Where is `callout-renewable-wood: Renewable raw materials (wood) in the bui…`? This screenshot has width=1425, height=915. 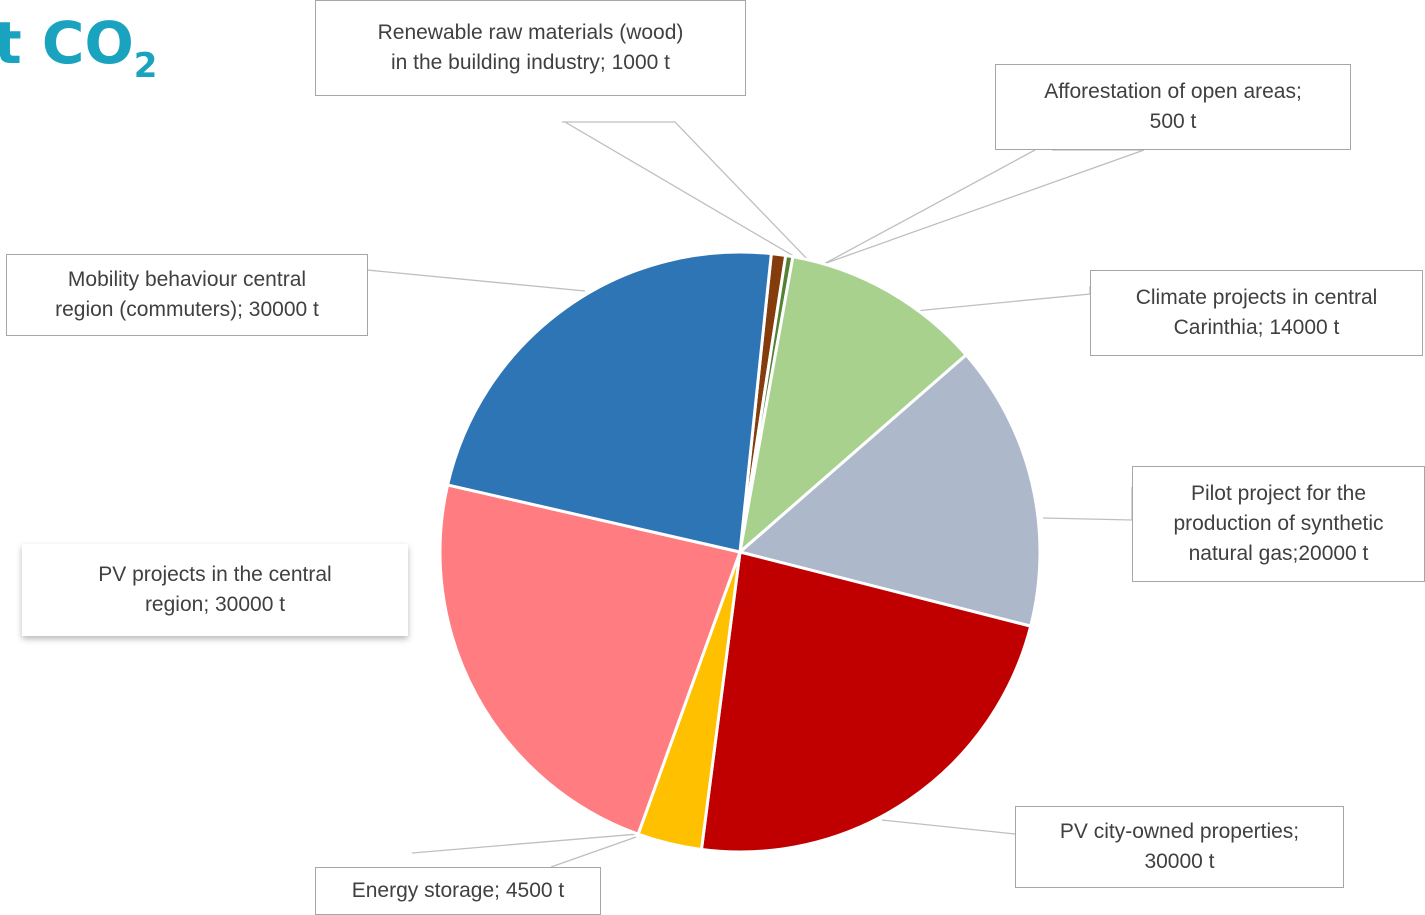 callout-renewable-wood: Renewable raw materials (wood) in the bui… is located at coordinates (530, 48).